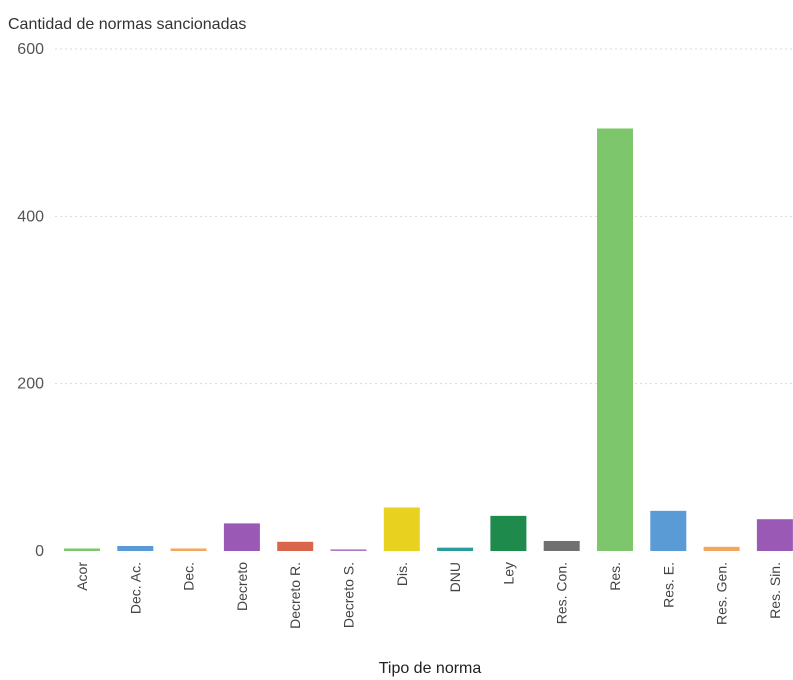 The width and height of the screenshot is (793, 680). I want to click on x-tick-label: DNU, so click(455, 577).